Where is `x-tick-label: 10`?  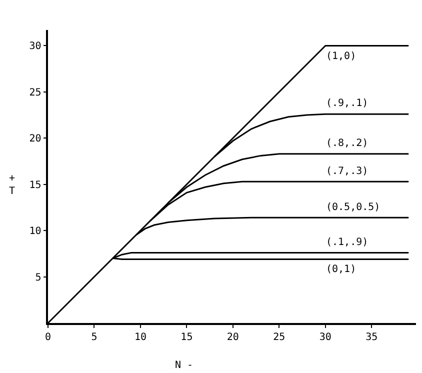 x-tick-label: 10 is located at coordinates (140, 337).